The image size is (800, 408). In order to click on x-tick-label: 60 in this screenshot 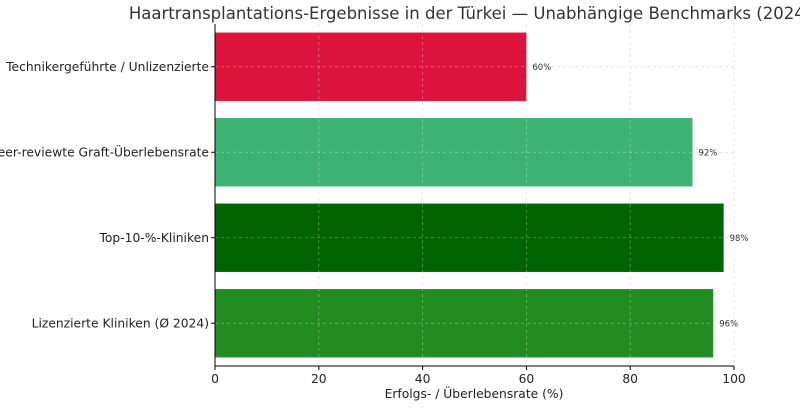, I will do `click(527, 379)`.